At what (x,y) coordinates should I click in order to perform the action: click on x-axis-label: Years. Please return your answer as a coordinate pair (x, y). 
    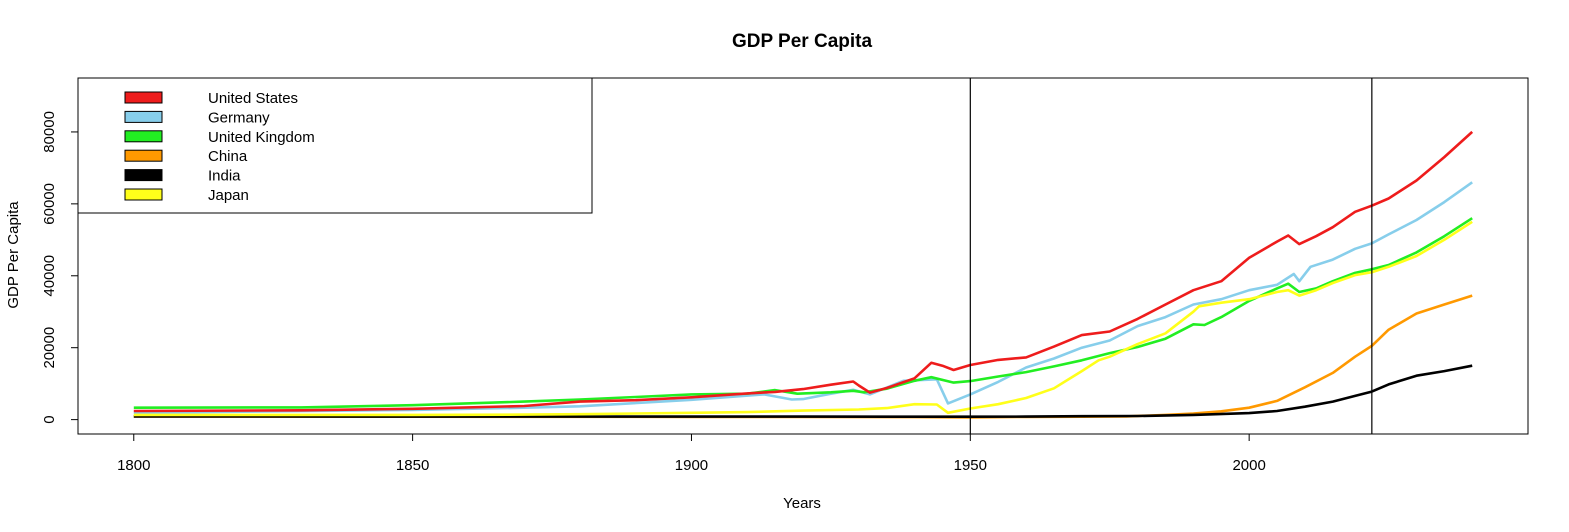
    Looking at the image, I should click on (802, 503).